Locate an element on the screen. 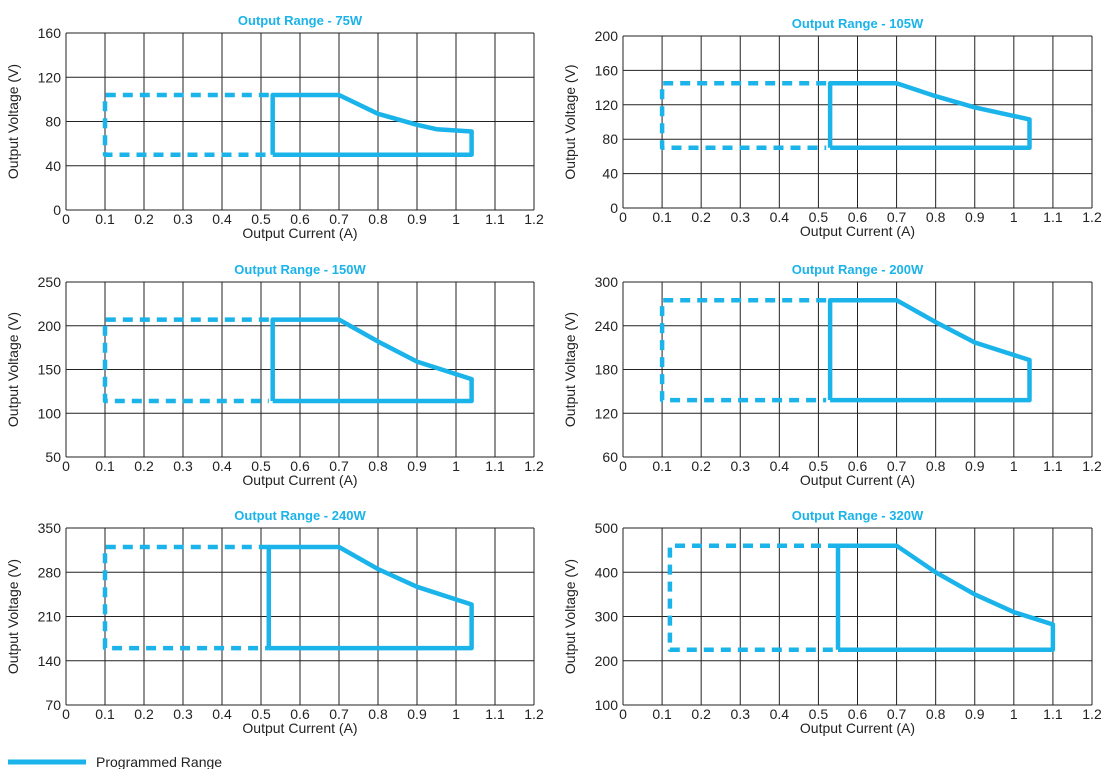  y-tick-label: 70 is located at coordinates (53, 705).